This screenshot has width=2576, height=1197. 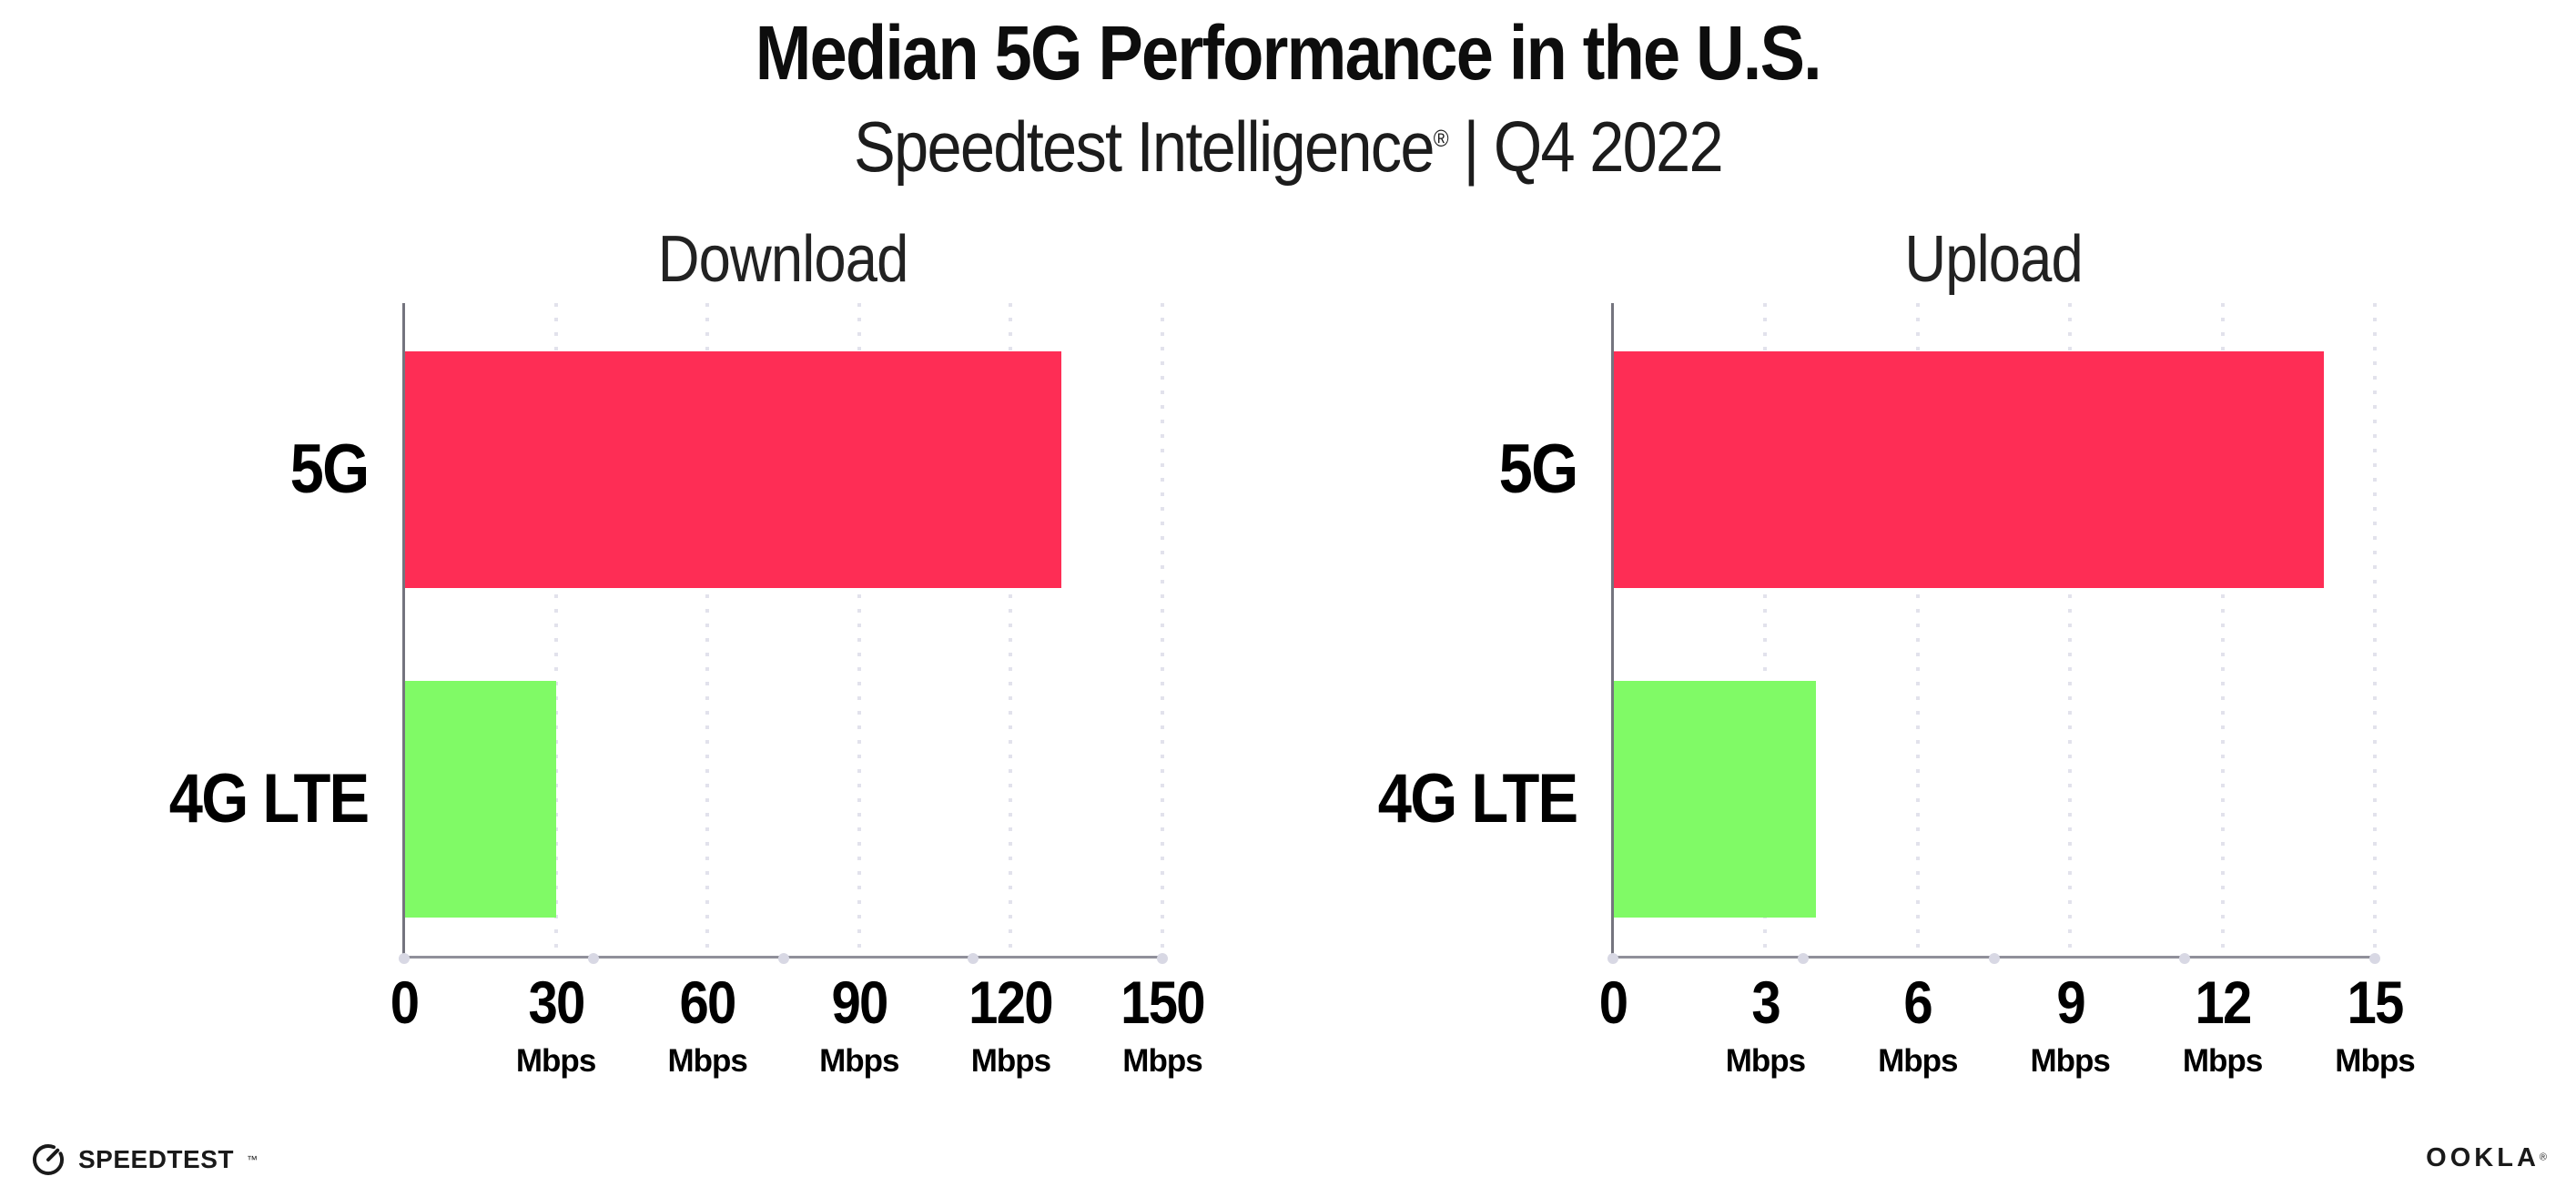 I want to click on x-tick: 6 Mbps, so click(x=1918, y=1024).